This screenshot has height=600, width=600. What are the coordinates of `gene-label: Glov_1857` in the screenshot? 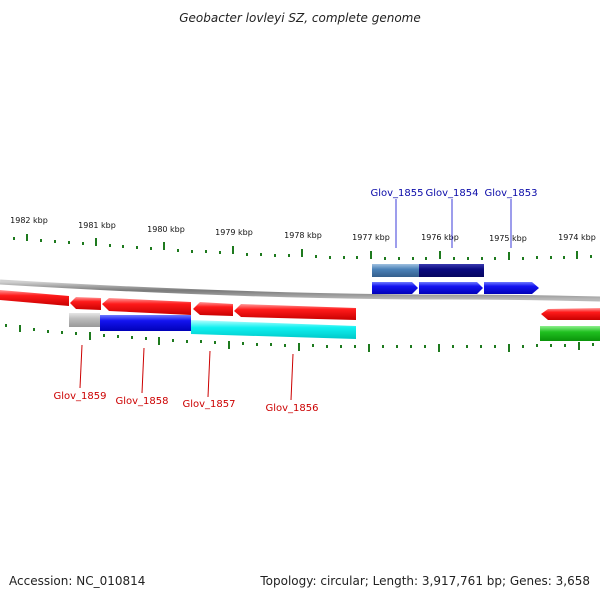 It's located at (208, 404).